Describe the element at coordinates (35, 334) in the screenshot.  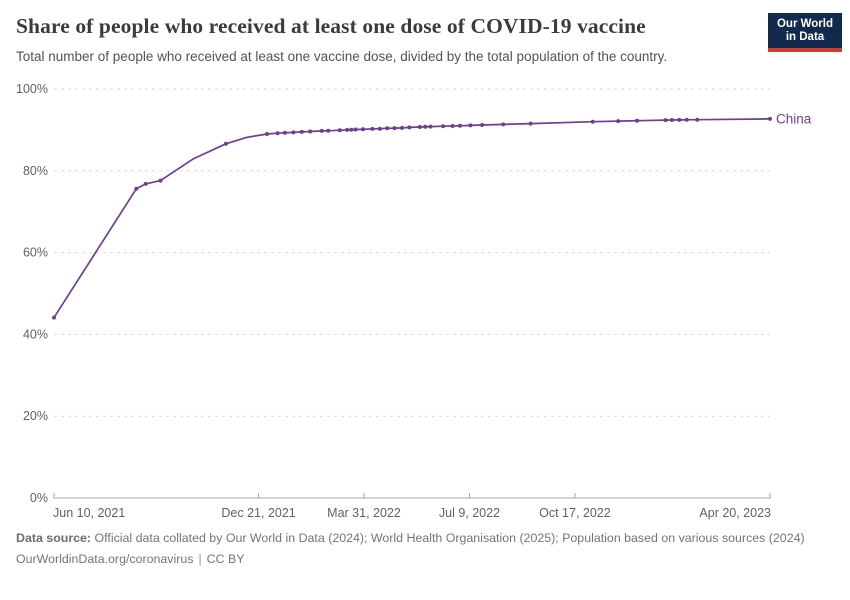
I see `y-axis-label: 40%` at that location.